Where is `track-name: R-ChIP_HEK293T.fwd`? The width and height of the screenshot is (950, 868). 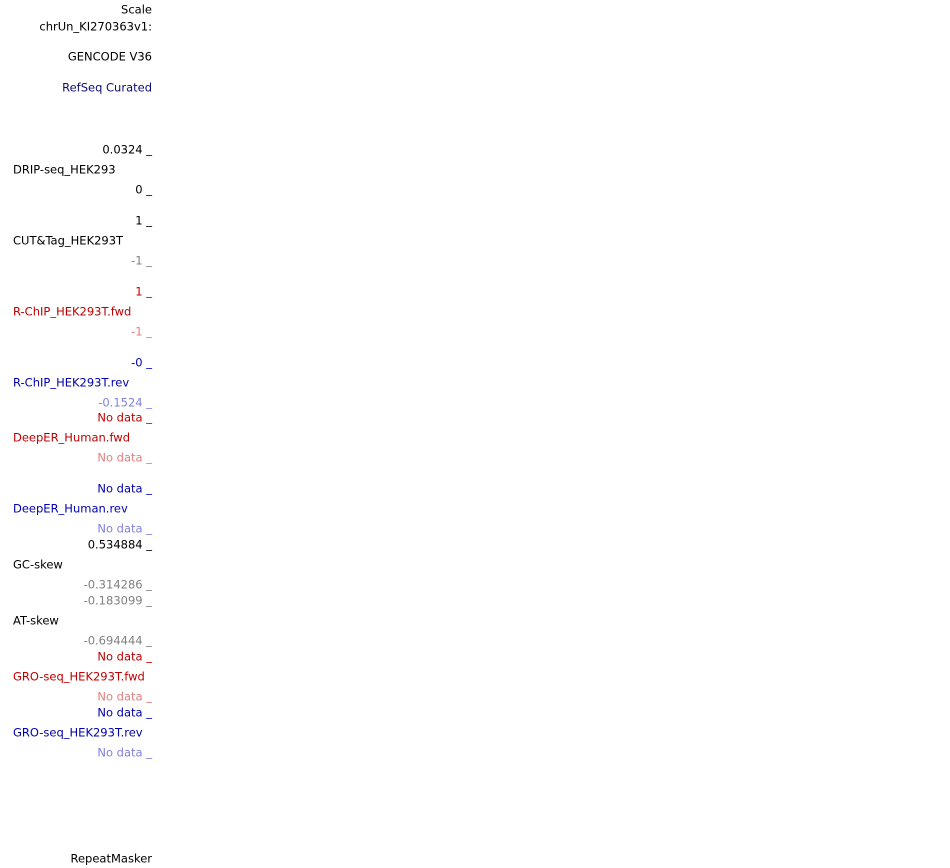 track-name: R-ChIP_HEK293T.fwd is located at coordinates (72, 312).